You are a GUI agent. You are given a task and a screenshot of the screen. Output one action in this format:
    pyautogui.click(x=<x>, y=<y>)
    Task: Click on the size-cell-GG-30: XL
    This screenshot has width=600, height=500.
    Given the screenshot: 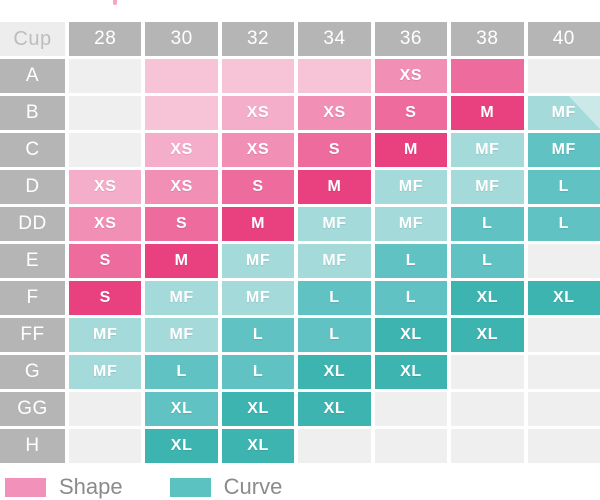 What is the action you would take?
    pyautogui.click(x=181, y=409)
    